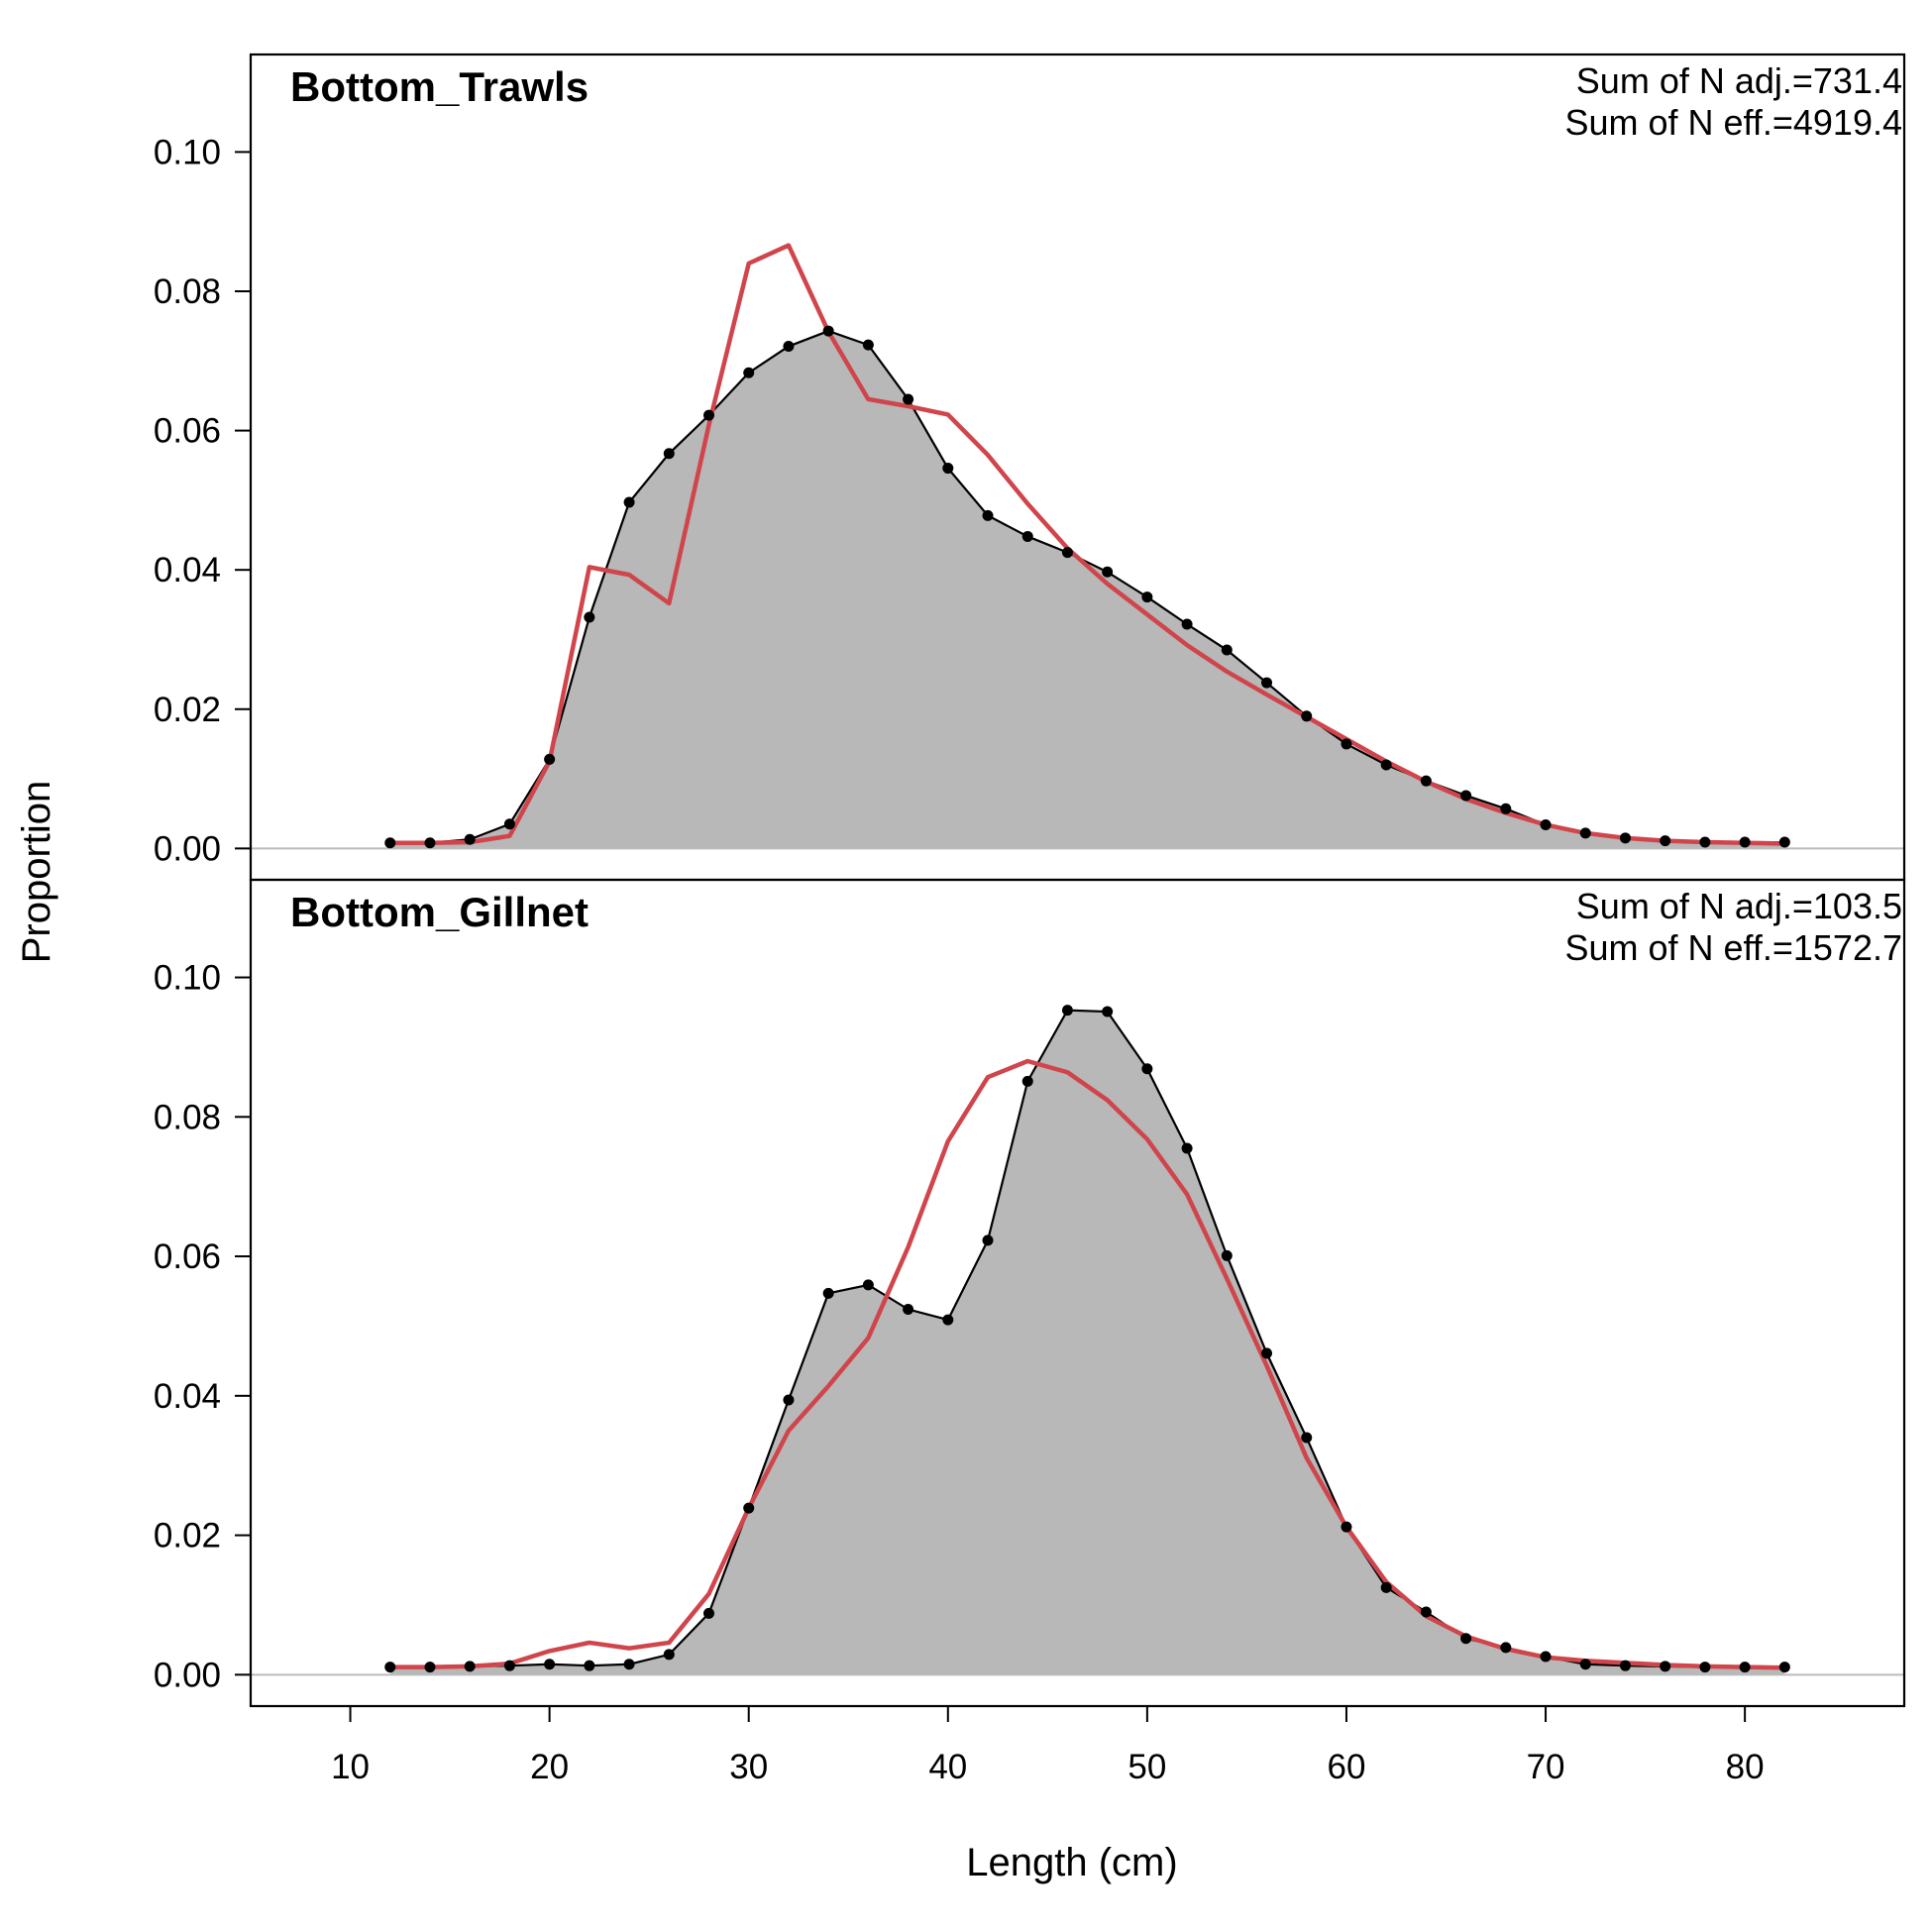 The width and height of the screenshot is (1932, 1932). I want to click on sum-n-eff-label: Sum of N eff.=1572.7, so click(1733, 947).